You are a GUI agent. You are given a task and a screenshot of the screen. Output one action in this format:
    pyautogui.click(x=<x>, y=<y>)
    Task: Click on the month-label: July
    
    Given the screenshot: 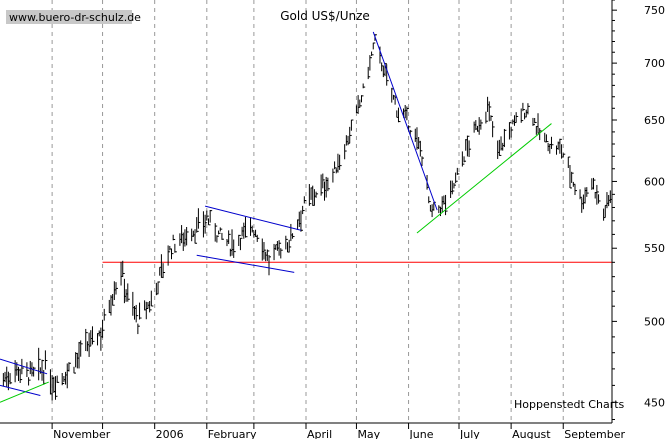 What is the action you would take?
    pyautogui.click(x=469, y=433)
    